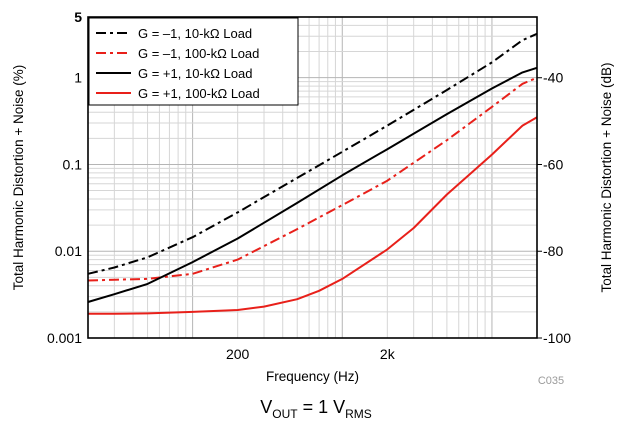  Describe the element at coordinates (199, 93) in the screenshot. I see `legend-label-4: G = +1, 100-kΩ Load` at that location.